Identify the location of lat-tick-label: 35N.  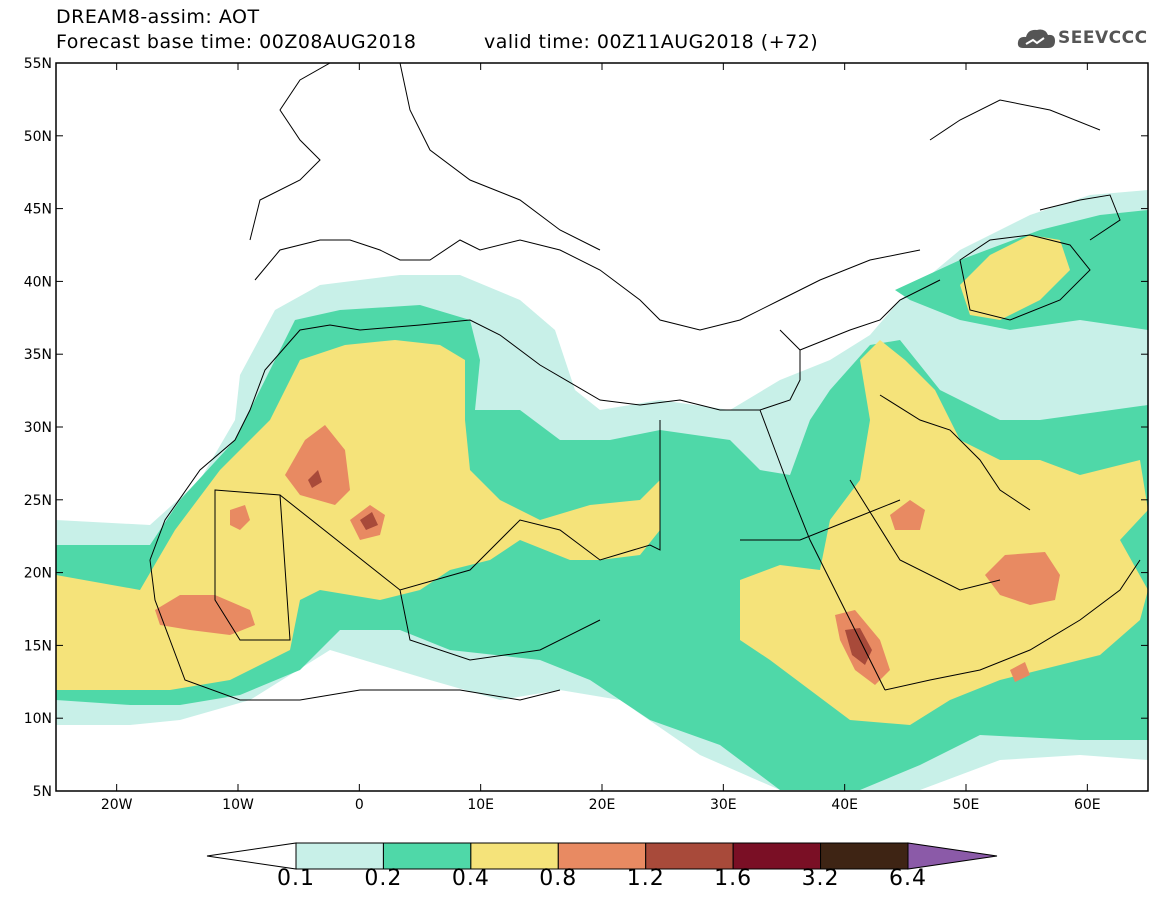
(38, 355).